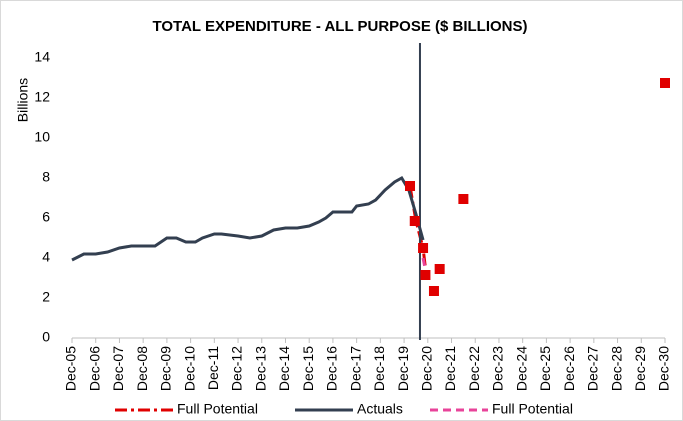  Describe the element at coordinates (166, 368) in the screenshot. I see `x-tick-label: Dec-09` at that location.